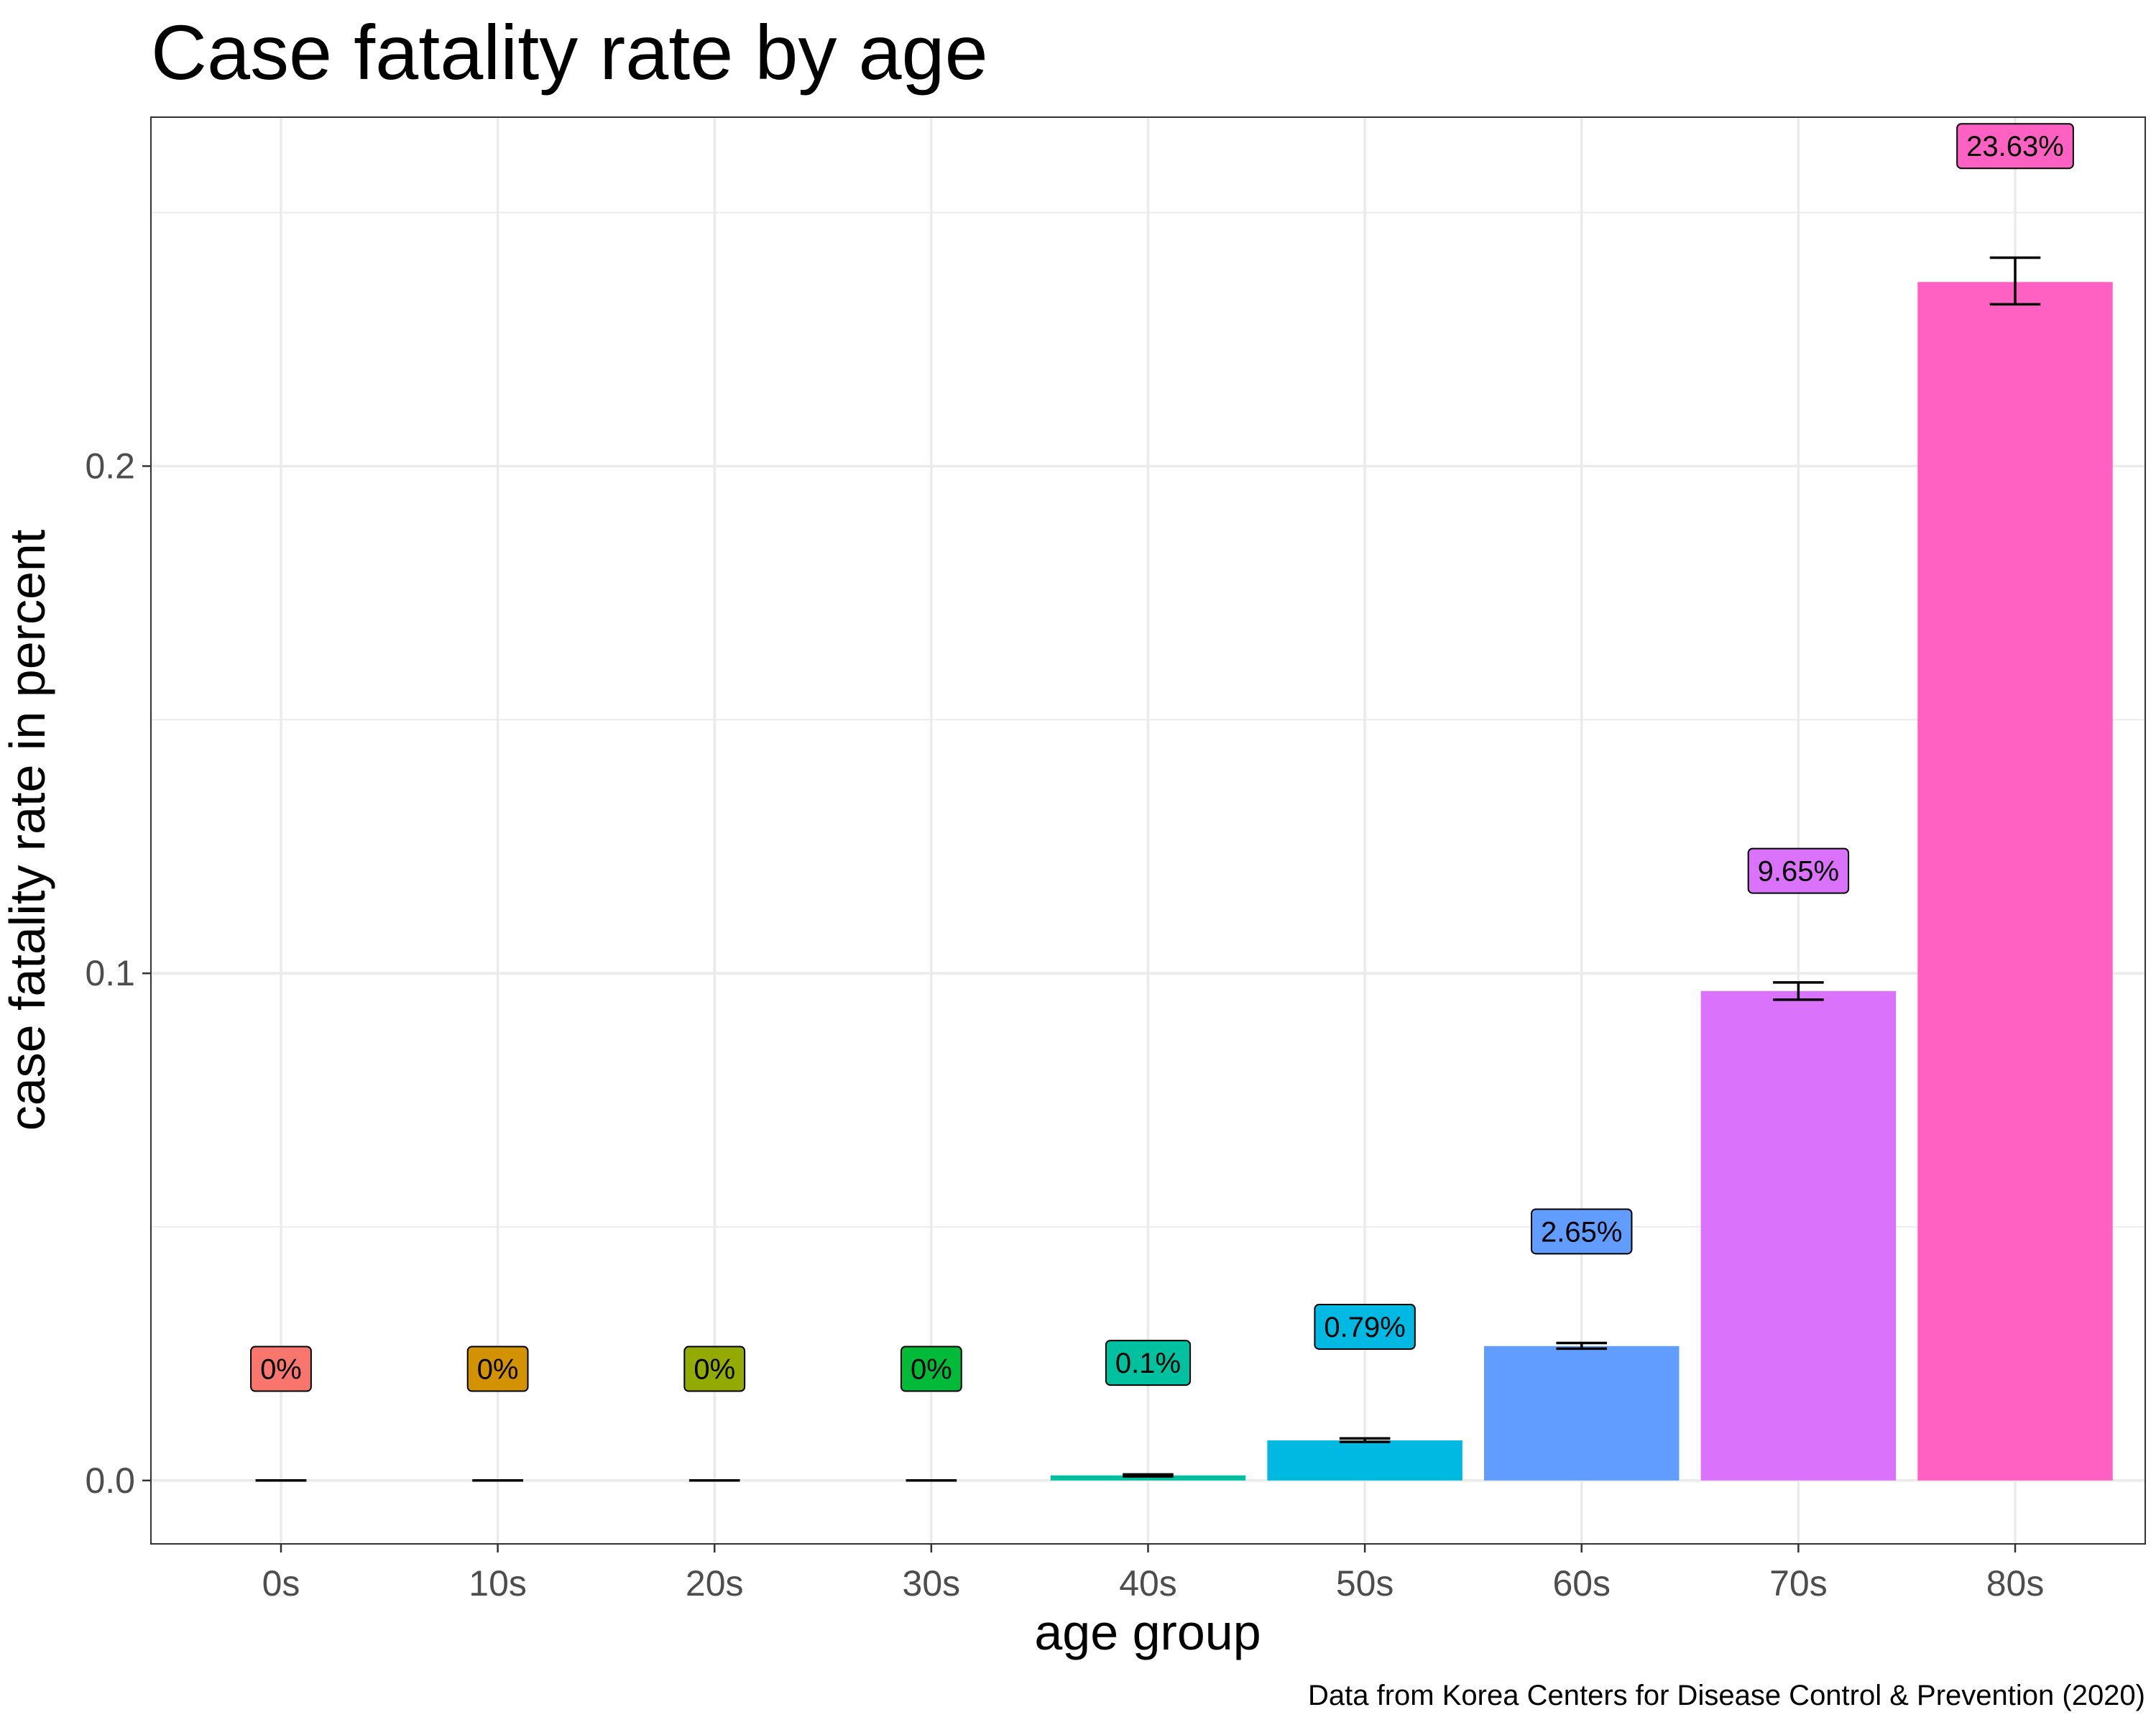 The height and width of the screenshot is (1725, 2156). Describe the element at coordinates (932, 1583) in the screenshot. I see `x-tick-label: 30s` at that location.